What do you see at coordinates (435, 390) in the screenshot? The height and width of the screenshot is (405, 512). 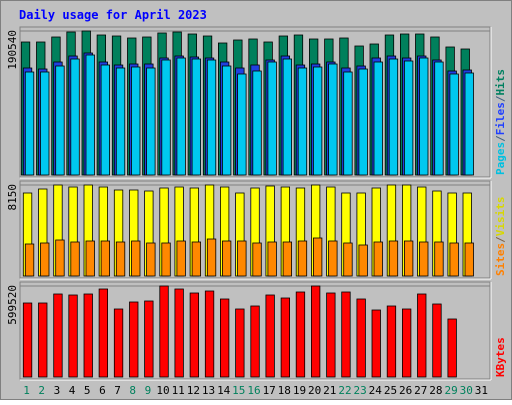 I see `x-tick-label: 28` at bounding box center [435, 390].